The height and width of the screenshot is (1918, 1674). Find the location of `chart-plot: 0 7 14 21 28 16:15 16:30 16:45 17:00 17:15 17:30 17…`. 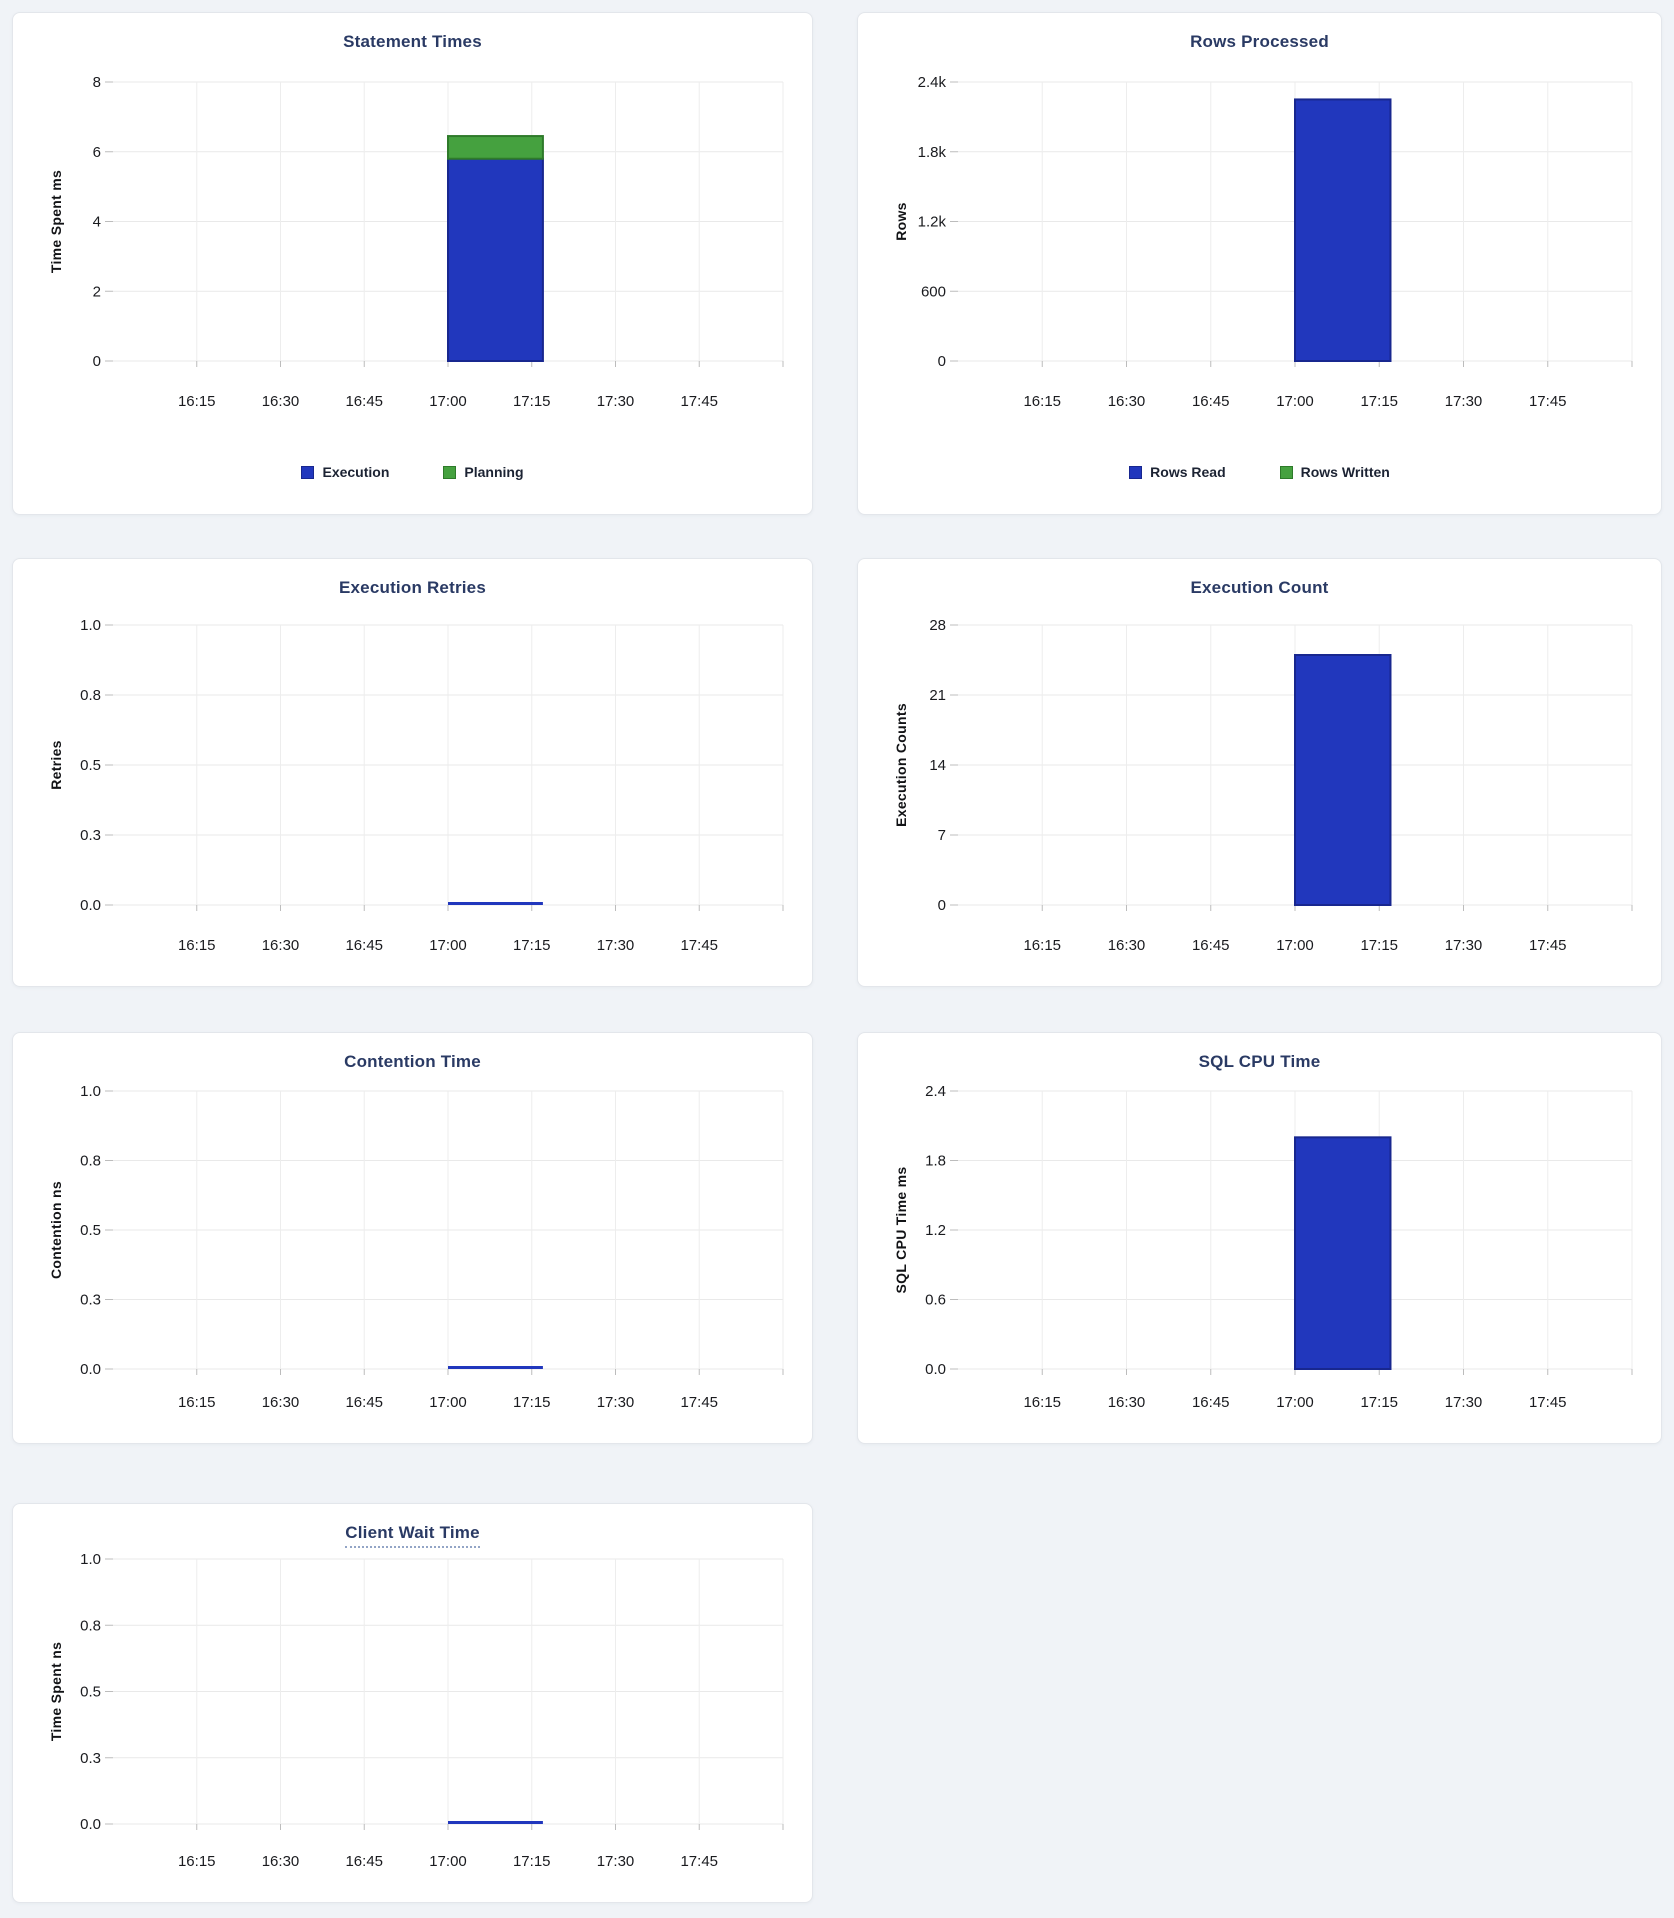

chart-plot: 0 7 14 21 28 16:15 16:30 16:45 17:00 17:15 17:30 17… is located at coordinates (1263, 785).